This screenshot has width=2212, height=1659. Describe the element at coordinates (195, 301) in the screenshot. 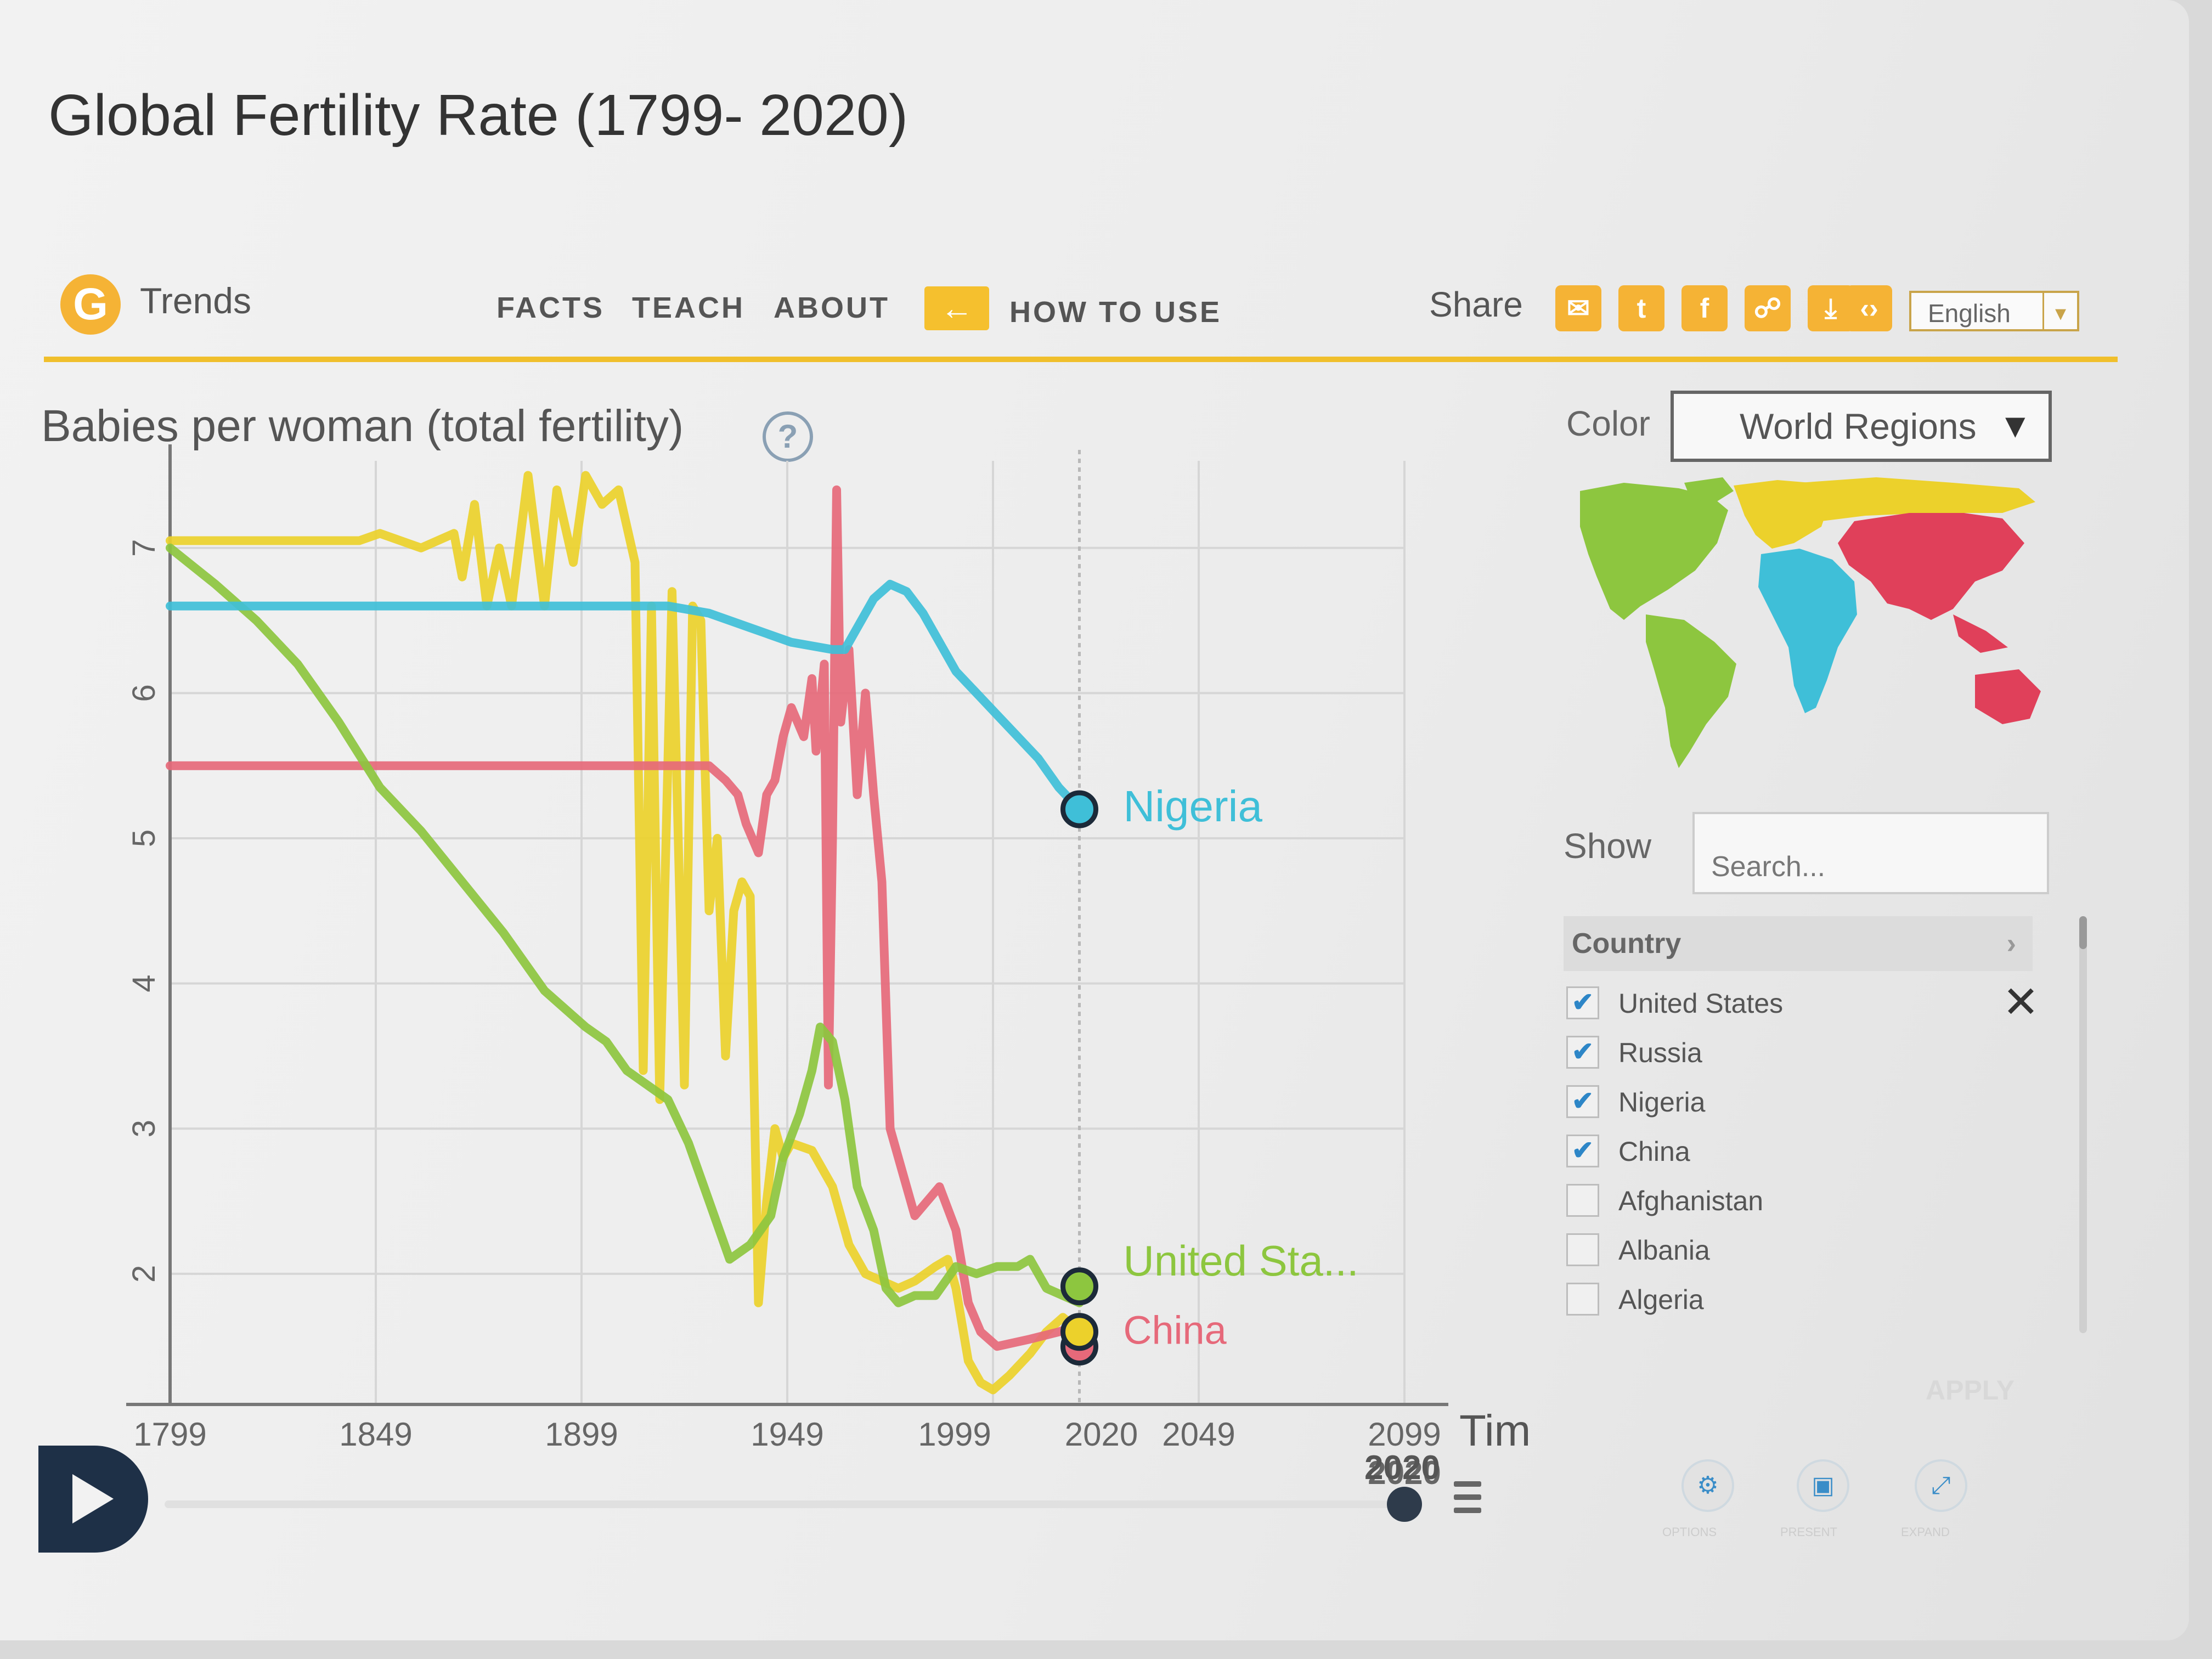

I see `brand-trends: Trends` at that location.